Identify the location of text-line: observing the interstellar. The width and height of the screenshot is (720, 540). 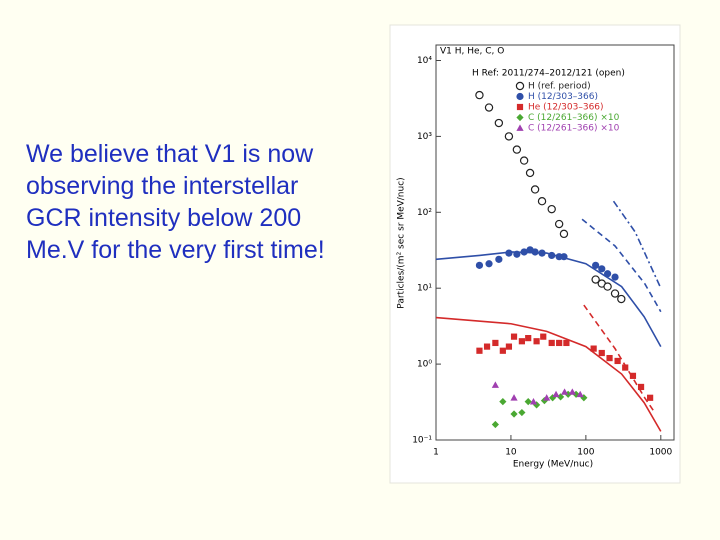
(162, 186).